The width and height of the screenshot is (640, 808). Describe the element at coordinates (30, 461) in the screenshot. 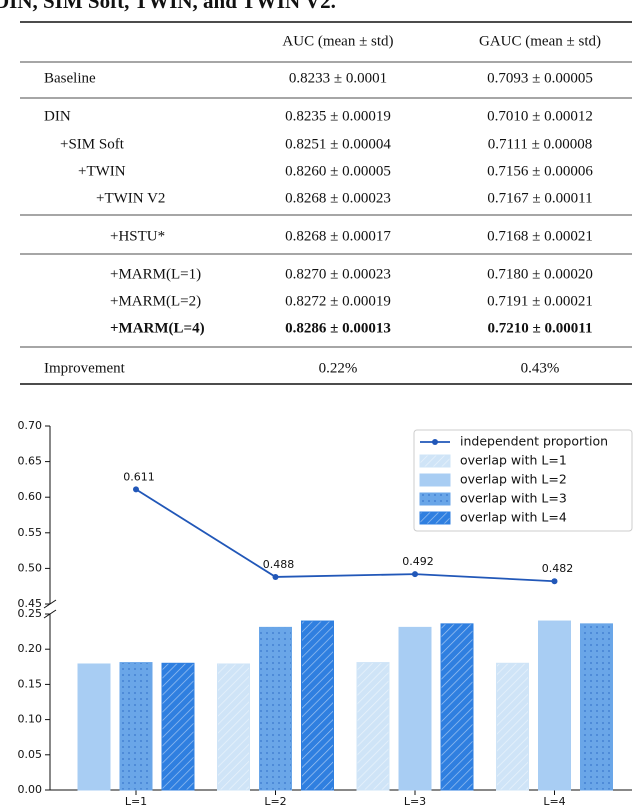

I see `tick-label: 0.65` at that location.